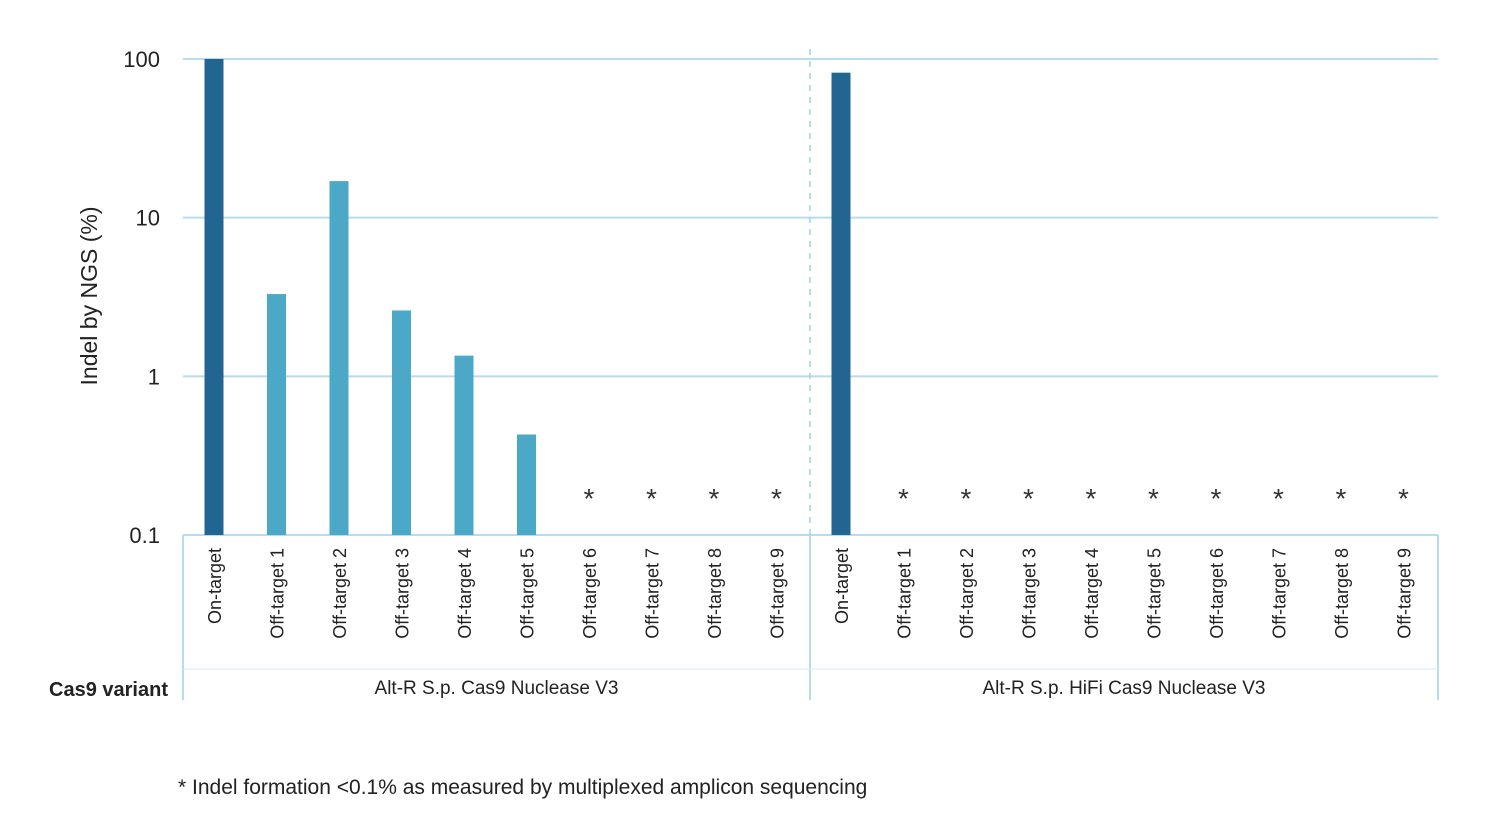 The width and height of the screenshot is (1486, 825). What do you see at coordinates (154, 376) in the screenshot?
I see `y-tick-label: 1` at bounding box center [154, 376].